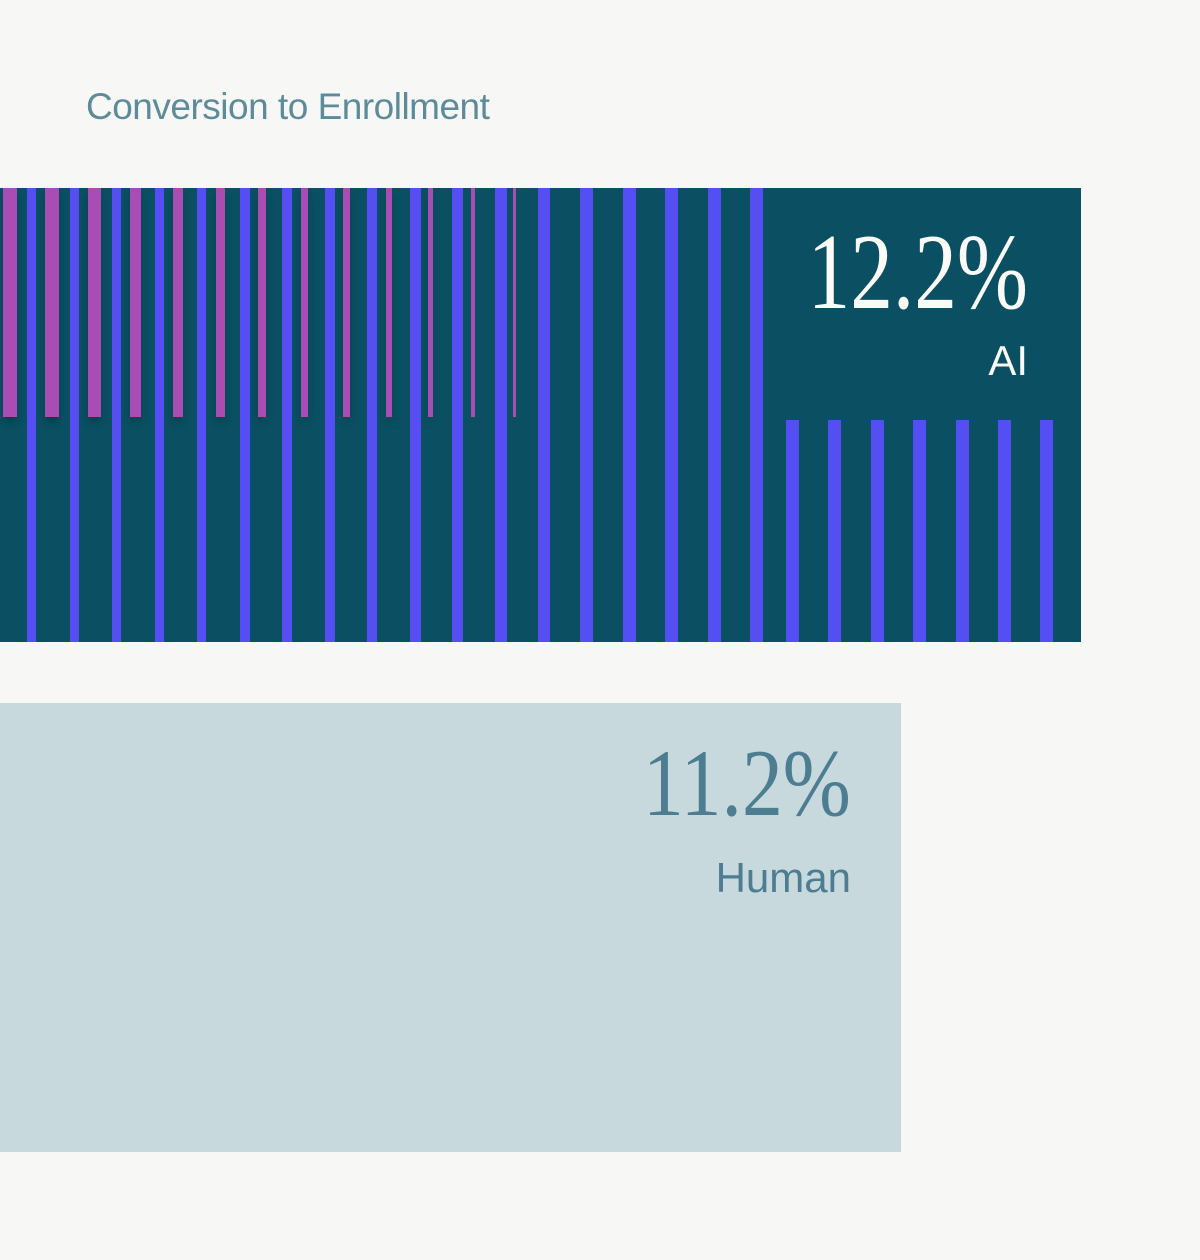 This screenshot has height=1260, width=1200. What do you see at coordinates (288, 106) in the screenshot?
I see `chart-title: Conversion to Enrollment` at bounding box center [288, 106].